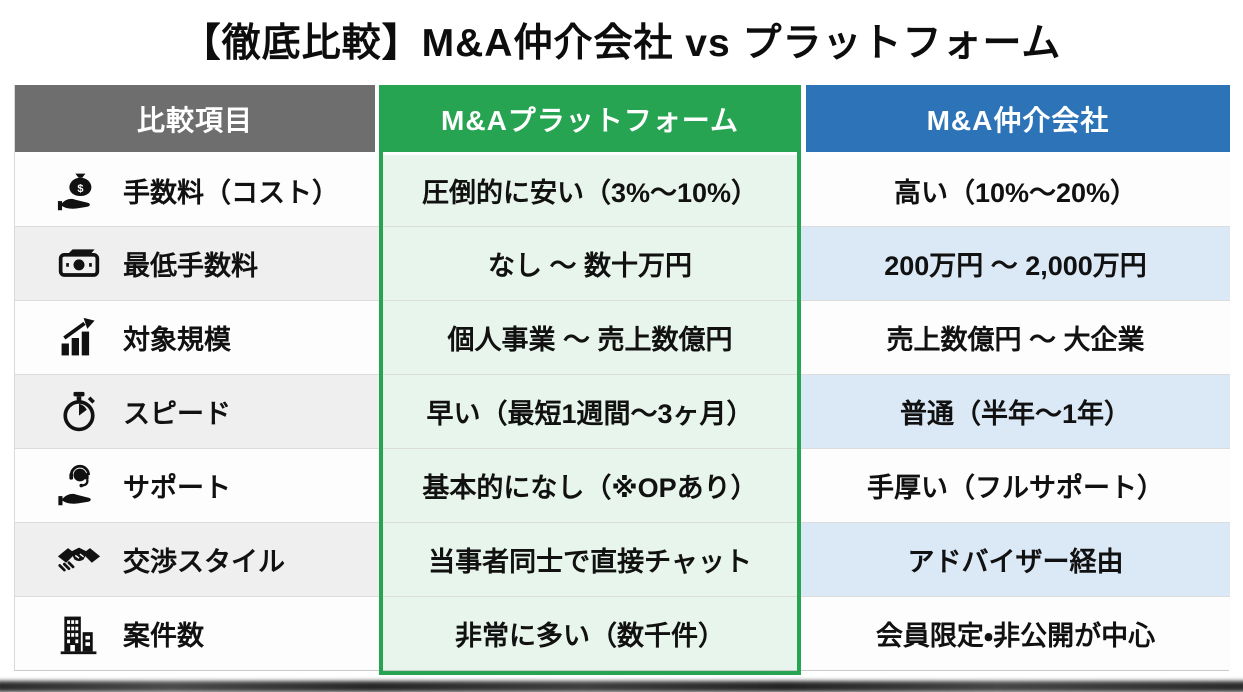 This screenshot has width=1243, height=692. What do you see at coordinates (177, 488) in the screenshot?
I see `row-label: サポート` at bounding box center [177, 488].